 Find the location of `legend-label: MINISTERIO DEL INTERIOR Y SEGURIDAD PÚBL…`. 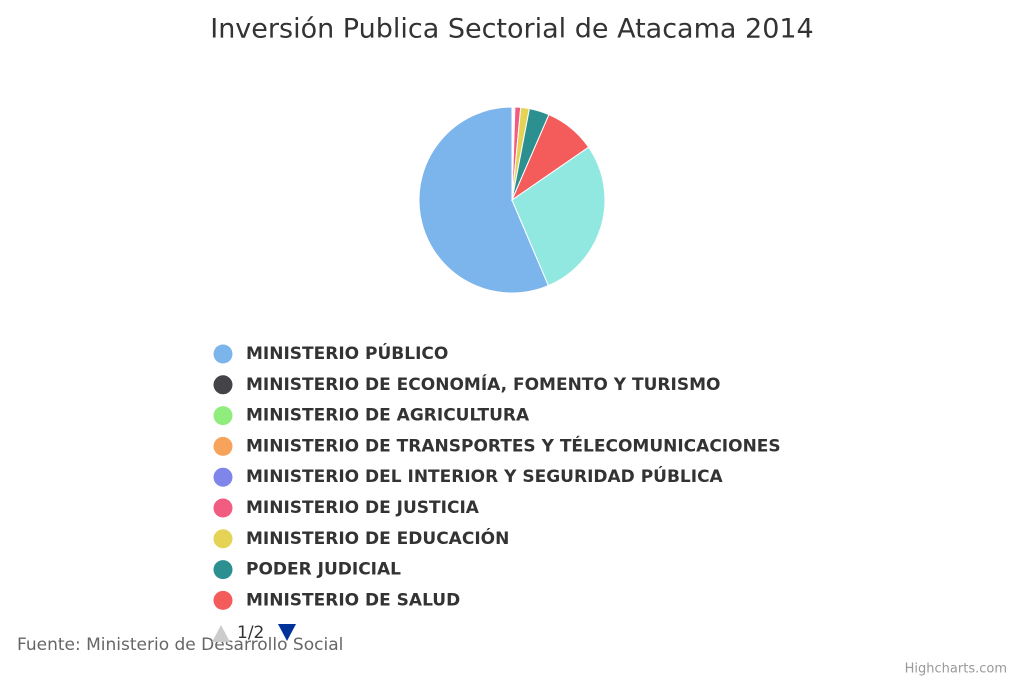

legend-label: MINISTERIO DEL INTERIOR Y SEGURIDAD PÚBL… is located at coordinates (485, 476).